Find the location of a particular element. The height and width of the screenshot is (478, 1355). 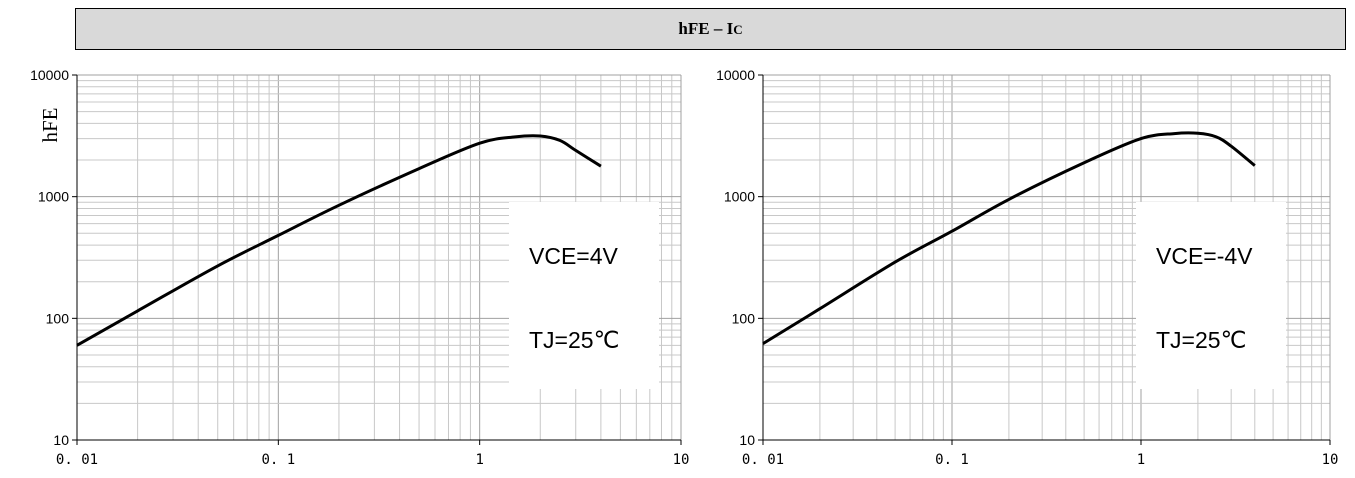

vce-annotation: VCE=4V is located at coordinates (574, 256).